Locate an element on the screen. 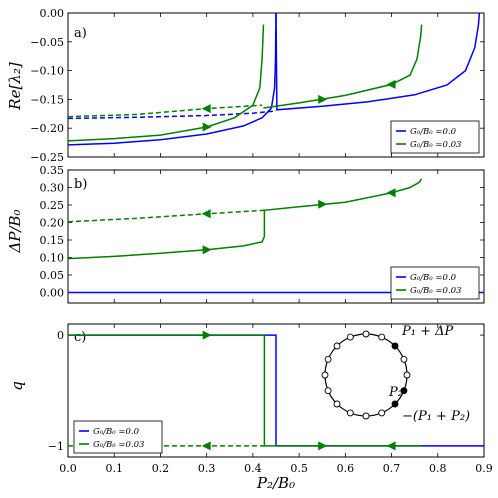 The height and width of the screenshot is (498, 498). x-tick-label: 0.8 is located at coordinates (438, 468).